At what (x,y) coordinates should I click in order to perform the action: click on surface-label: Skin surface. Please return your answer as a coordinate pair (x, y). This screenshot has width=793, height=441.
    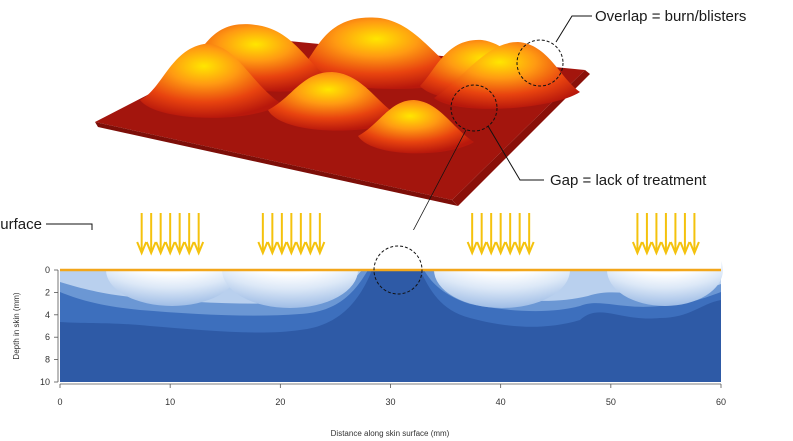
    Looking at the image, I should click on (21, 224).